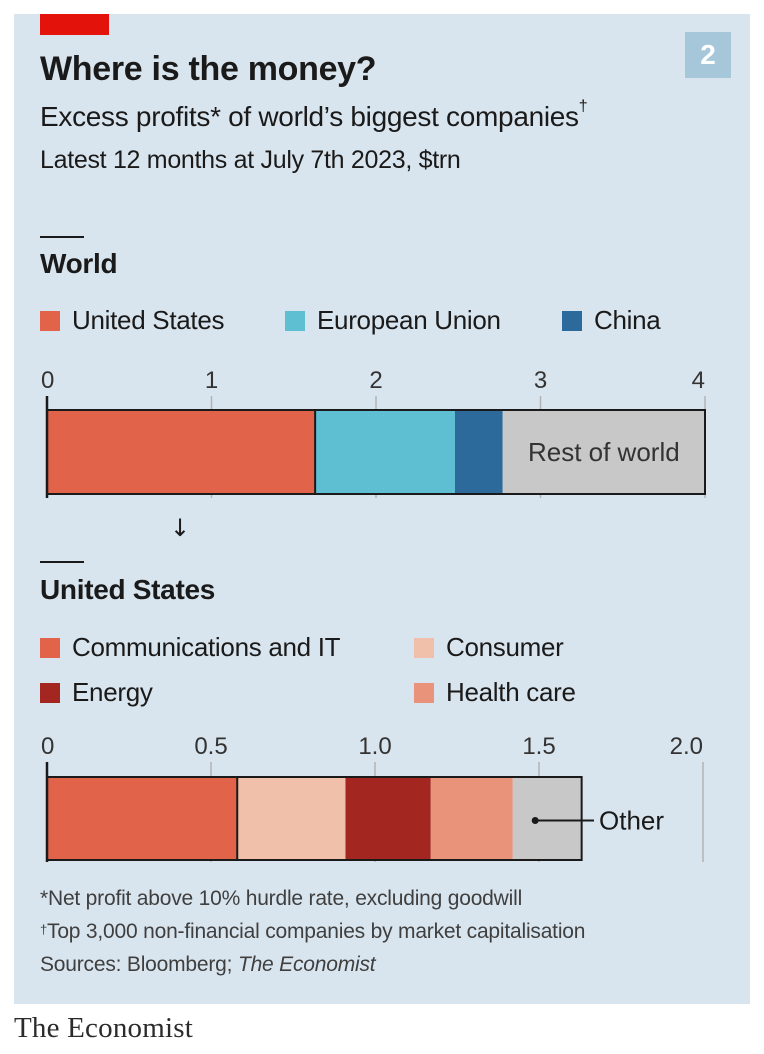  What do you see at coordinates (47, 746) in the screenshot?
I see `us-tick-label: 0` at bounding box center [47, 746].